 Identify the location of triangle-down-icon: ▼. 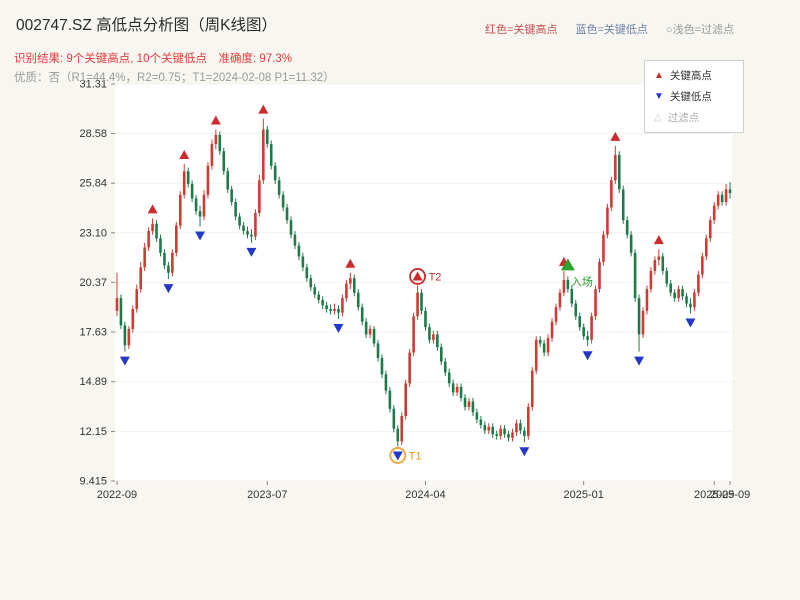
(659, 96).